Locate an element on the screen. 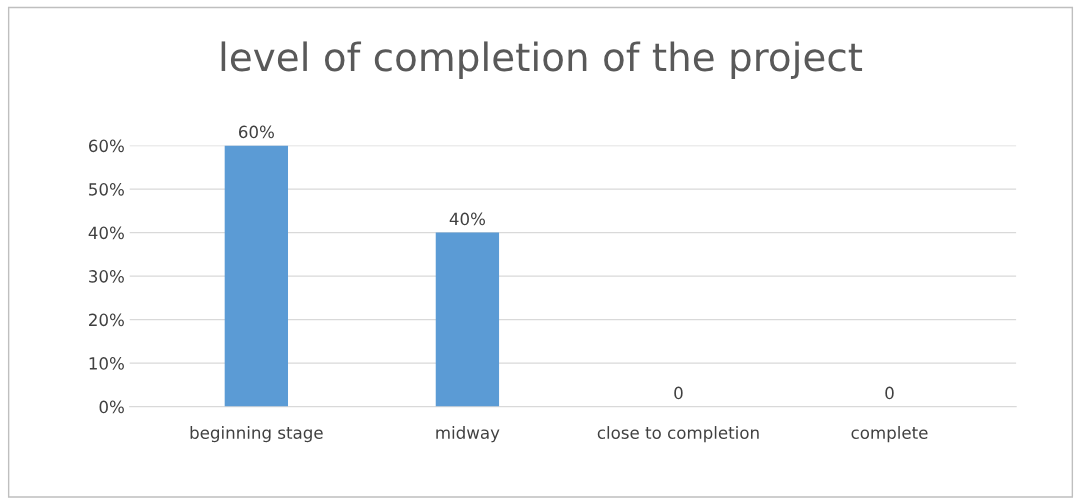  data-label: 40% is located at coordinates (467, 219).